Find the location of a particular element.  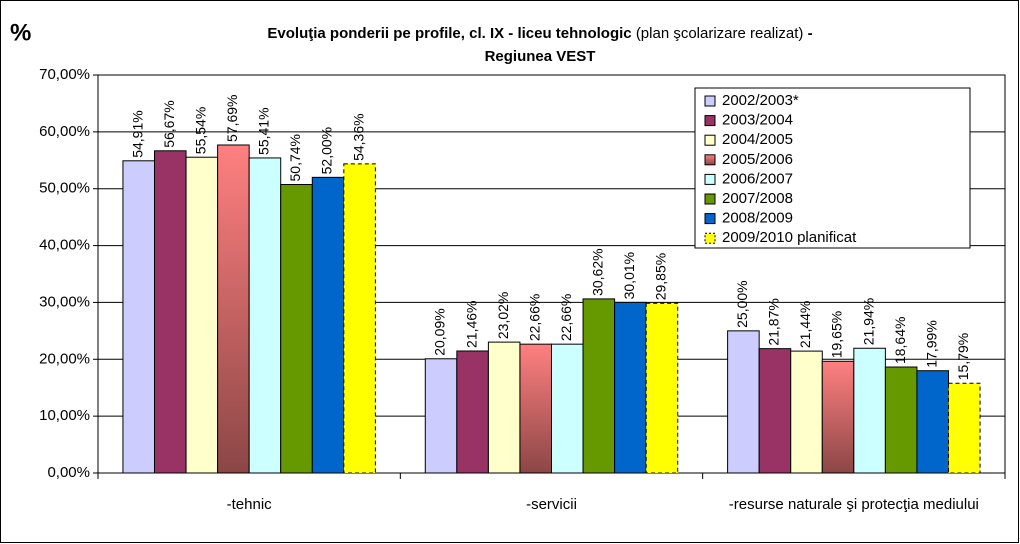

legend-label: 2002/2003* is located at coordinates (760, 100).